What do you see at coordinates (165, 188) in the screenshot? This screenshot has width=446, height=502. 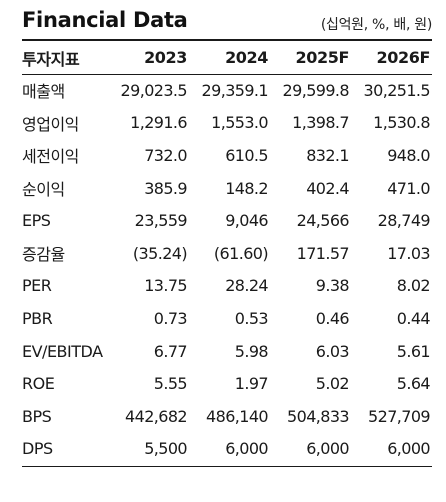 I see `table-cell: 385.9` at bounding box center [165, 188].